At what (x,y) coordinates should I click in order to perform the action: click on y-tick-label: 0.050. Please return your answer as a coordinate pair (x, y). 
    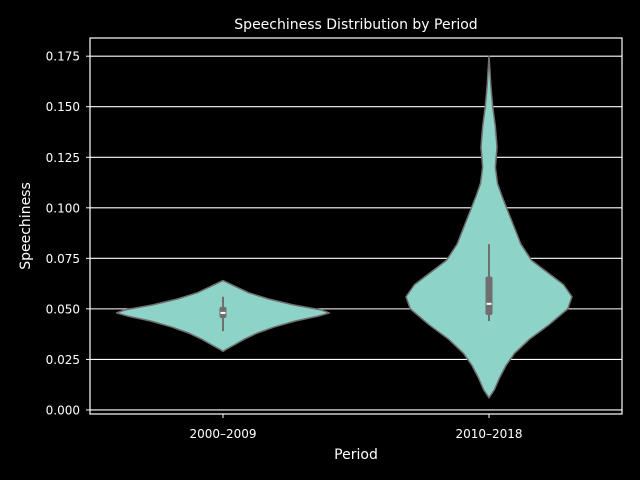
    Looking at the image, I should click on (63, 309).